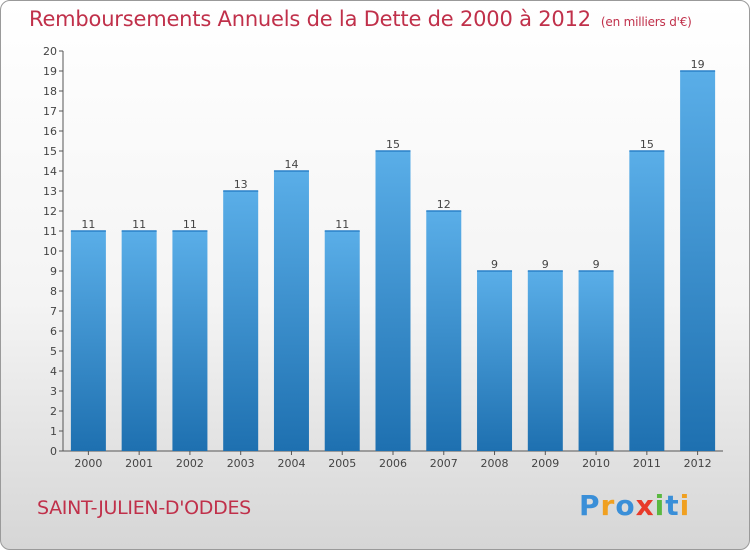  I want to click on y-tick-label: 10, so click(50, 251).